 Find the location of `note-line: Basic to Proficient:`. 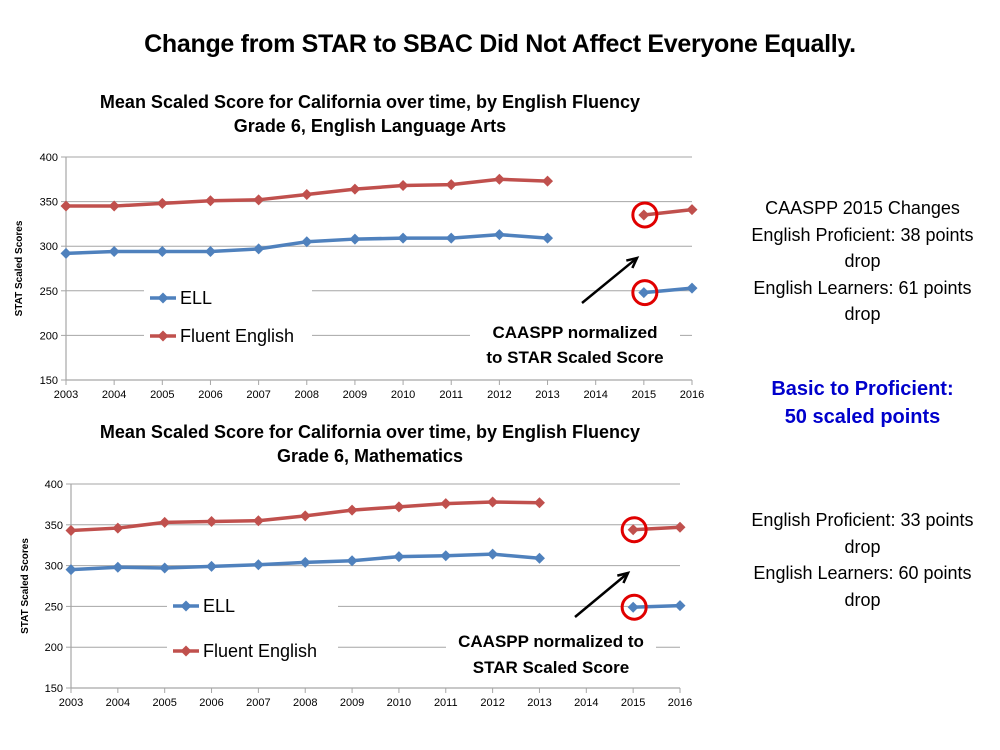

note-line: Basic to Proficient: is located at coordinates (862, 389).